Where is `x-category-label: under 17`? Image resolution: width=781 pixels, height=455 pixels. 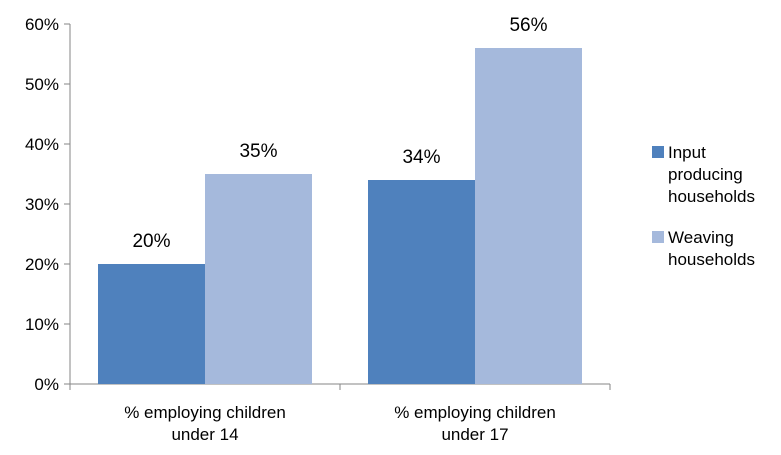
x-category-label: under 17 is located at coordinates (474, 434).